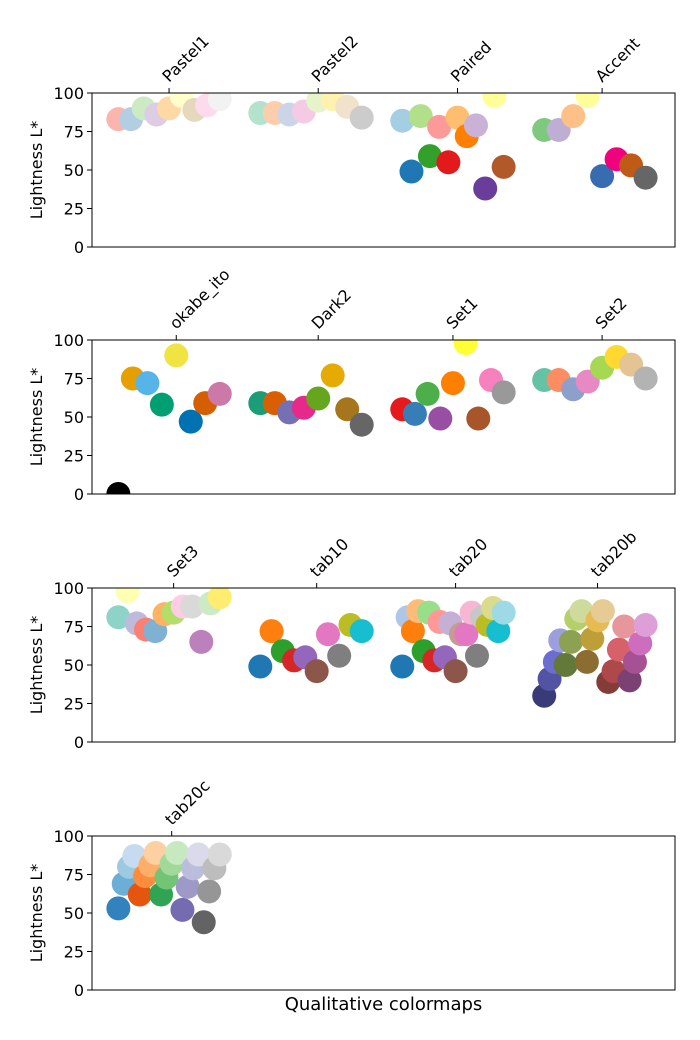 The height and width of the screenshot is (1040, 700). I want to click on x-tick-label: tab10, so click(329, 557).